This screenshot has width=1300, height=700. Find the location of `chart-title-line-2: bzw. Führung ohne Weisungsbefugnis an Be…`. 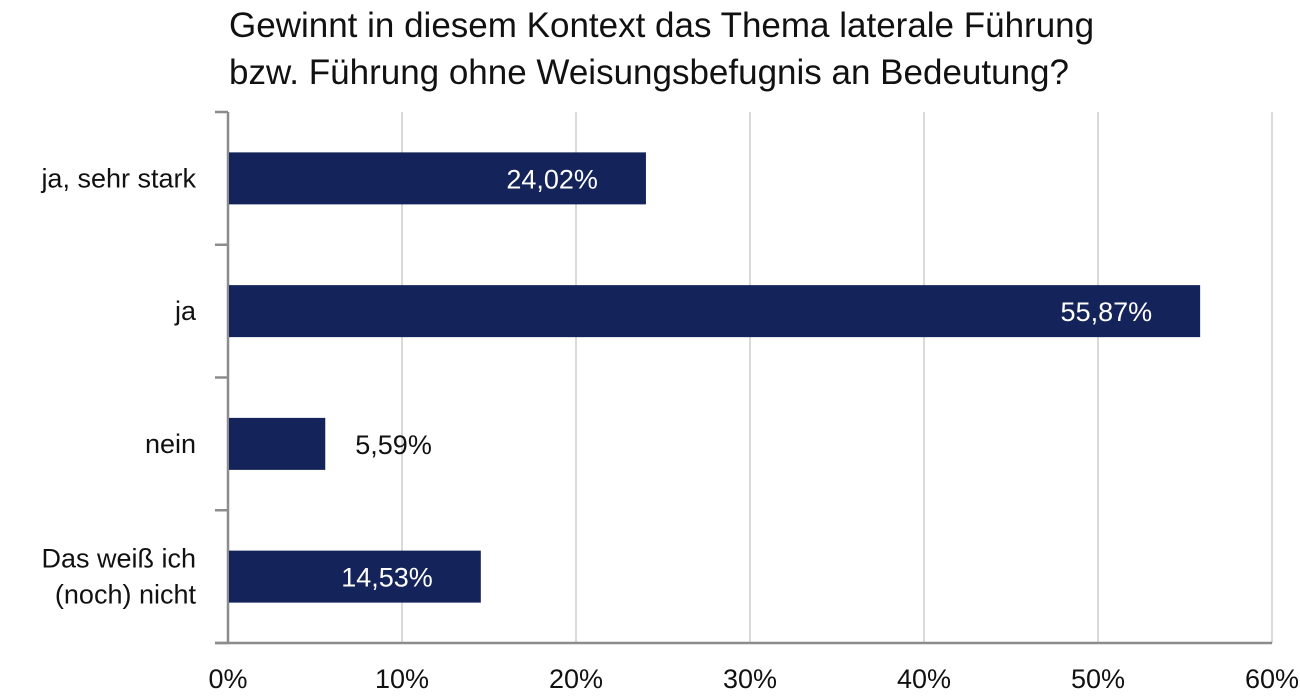

chart-title-line-2: bzw. Führung ohne Weisungsbefugnis an Be… is located at coordinates (649, 72).